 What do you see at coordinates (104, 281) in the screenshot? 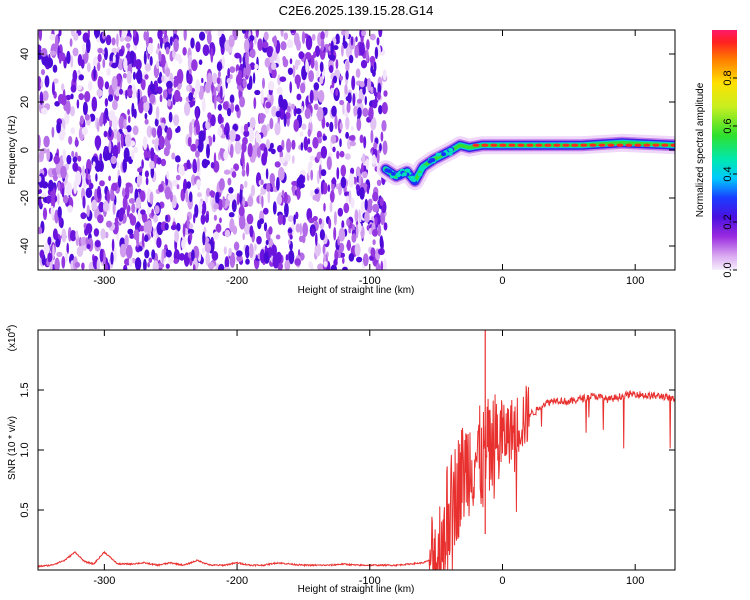
I see `top-xtick-label: -300` at bounding box center [104, 281].